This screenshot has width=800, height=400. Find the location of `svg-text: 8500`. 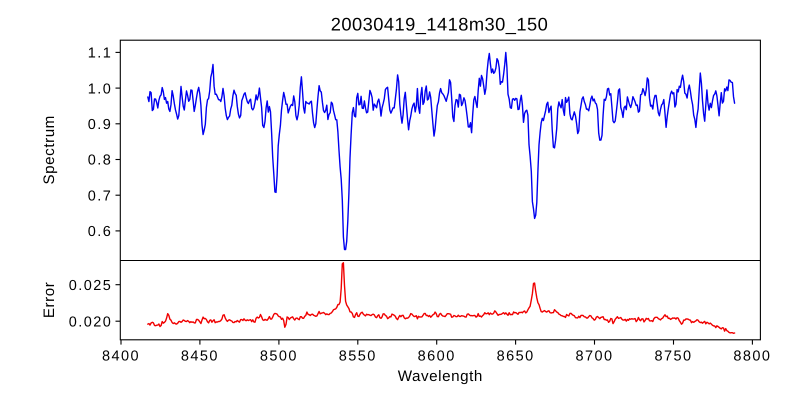

svg-text: 8500 is located at coordinates (279, 357).